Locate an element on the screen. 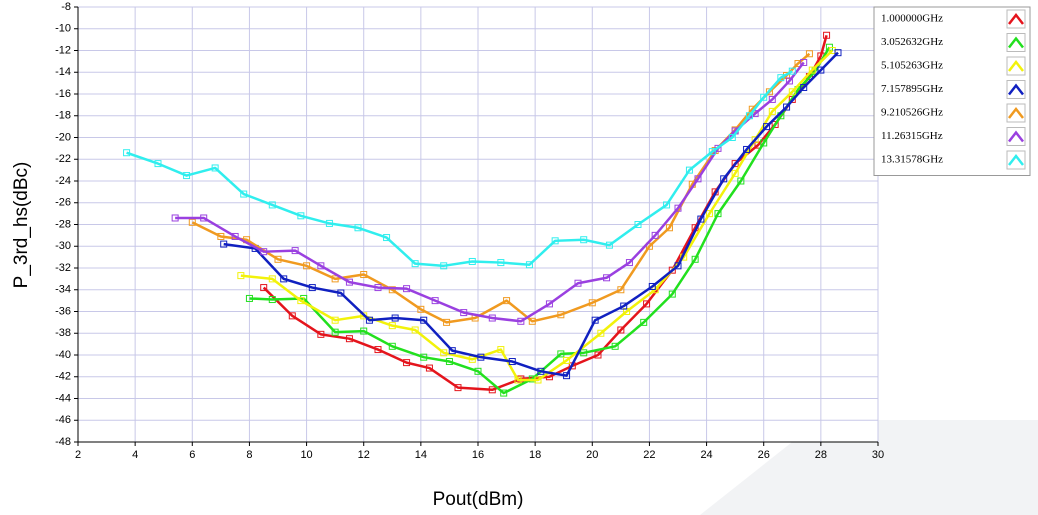 The width and height of the screenshot is (1038, 515). legend-label: 3.052632GHz is located at coordinates (912, 42).